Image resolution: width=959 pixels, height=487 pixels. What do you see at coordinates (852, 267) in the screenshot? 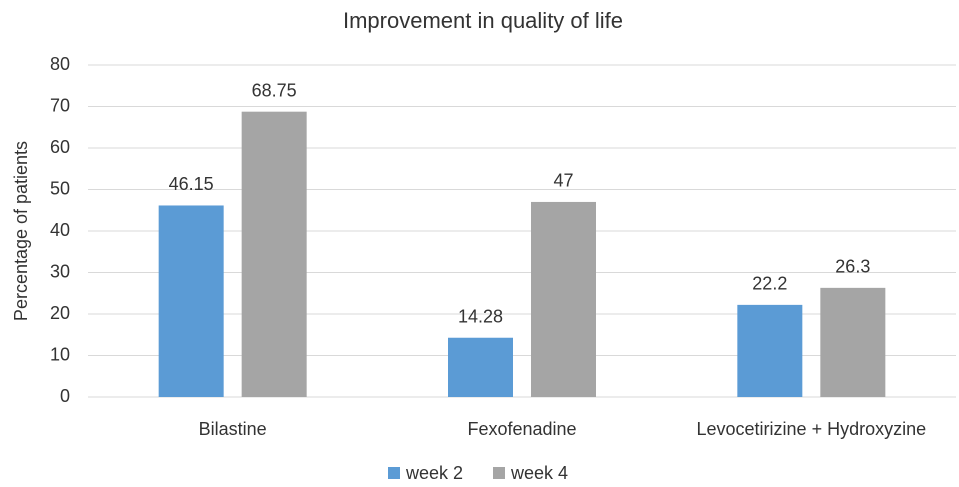
I see `data-label: 26.3` at bounding box center [852, 267].